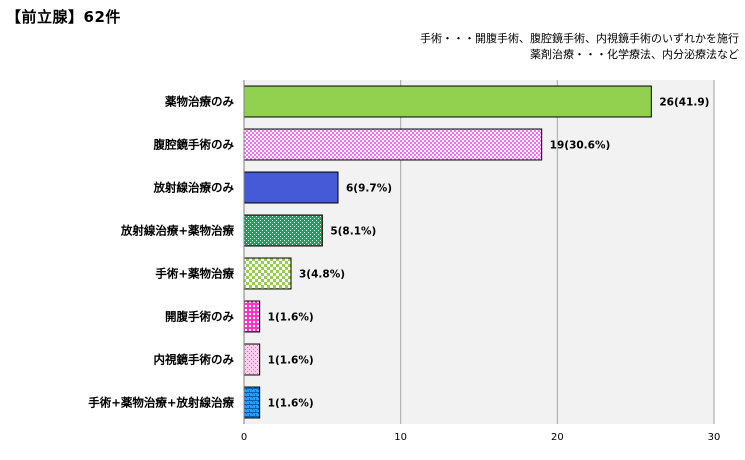 This screenshot has height=460, width=745. What do you see at coordinates (580, 146) in the screenshot?
I see `data-label: 19(30.6%)` at bounding box center [580, 146].